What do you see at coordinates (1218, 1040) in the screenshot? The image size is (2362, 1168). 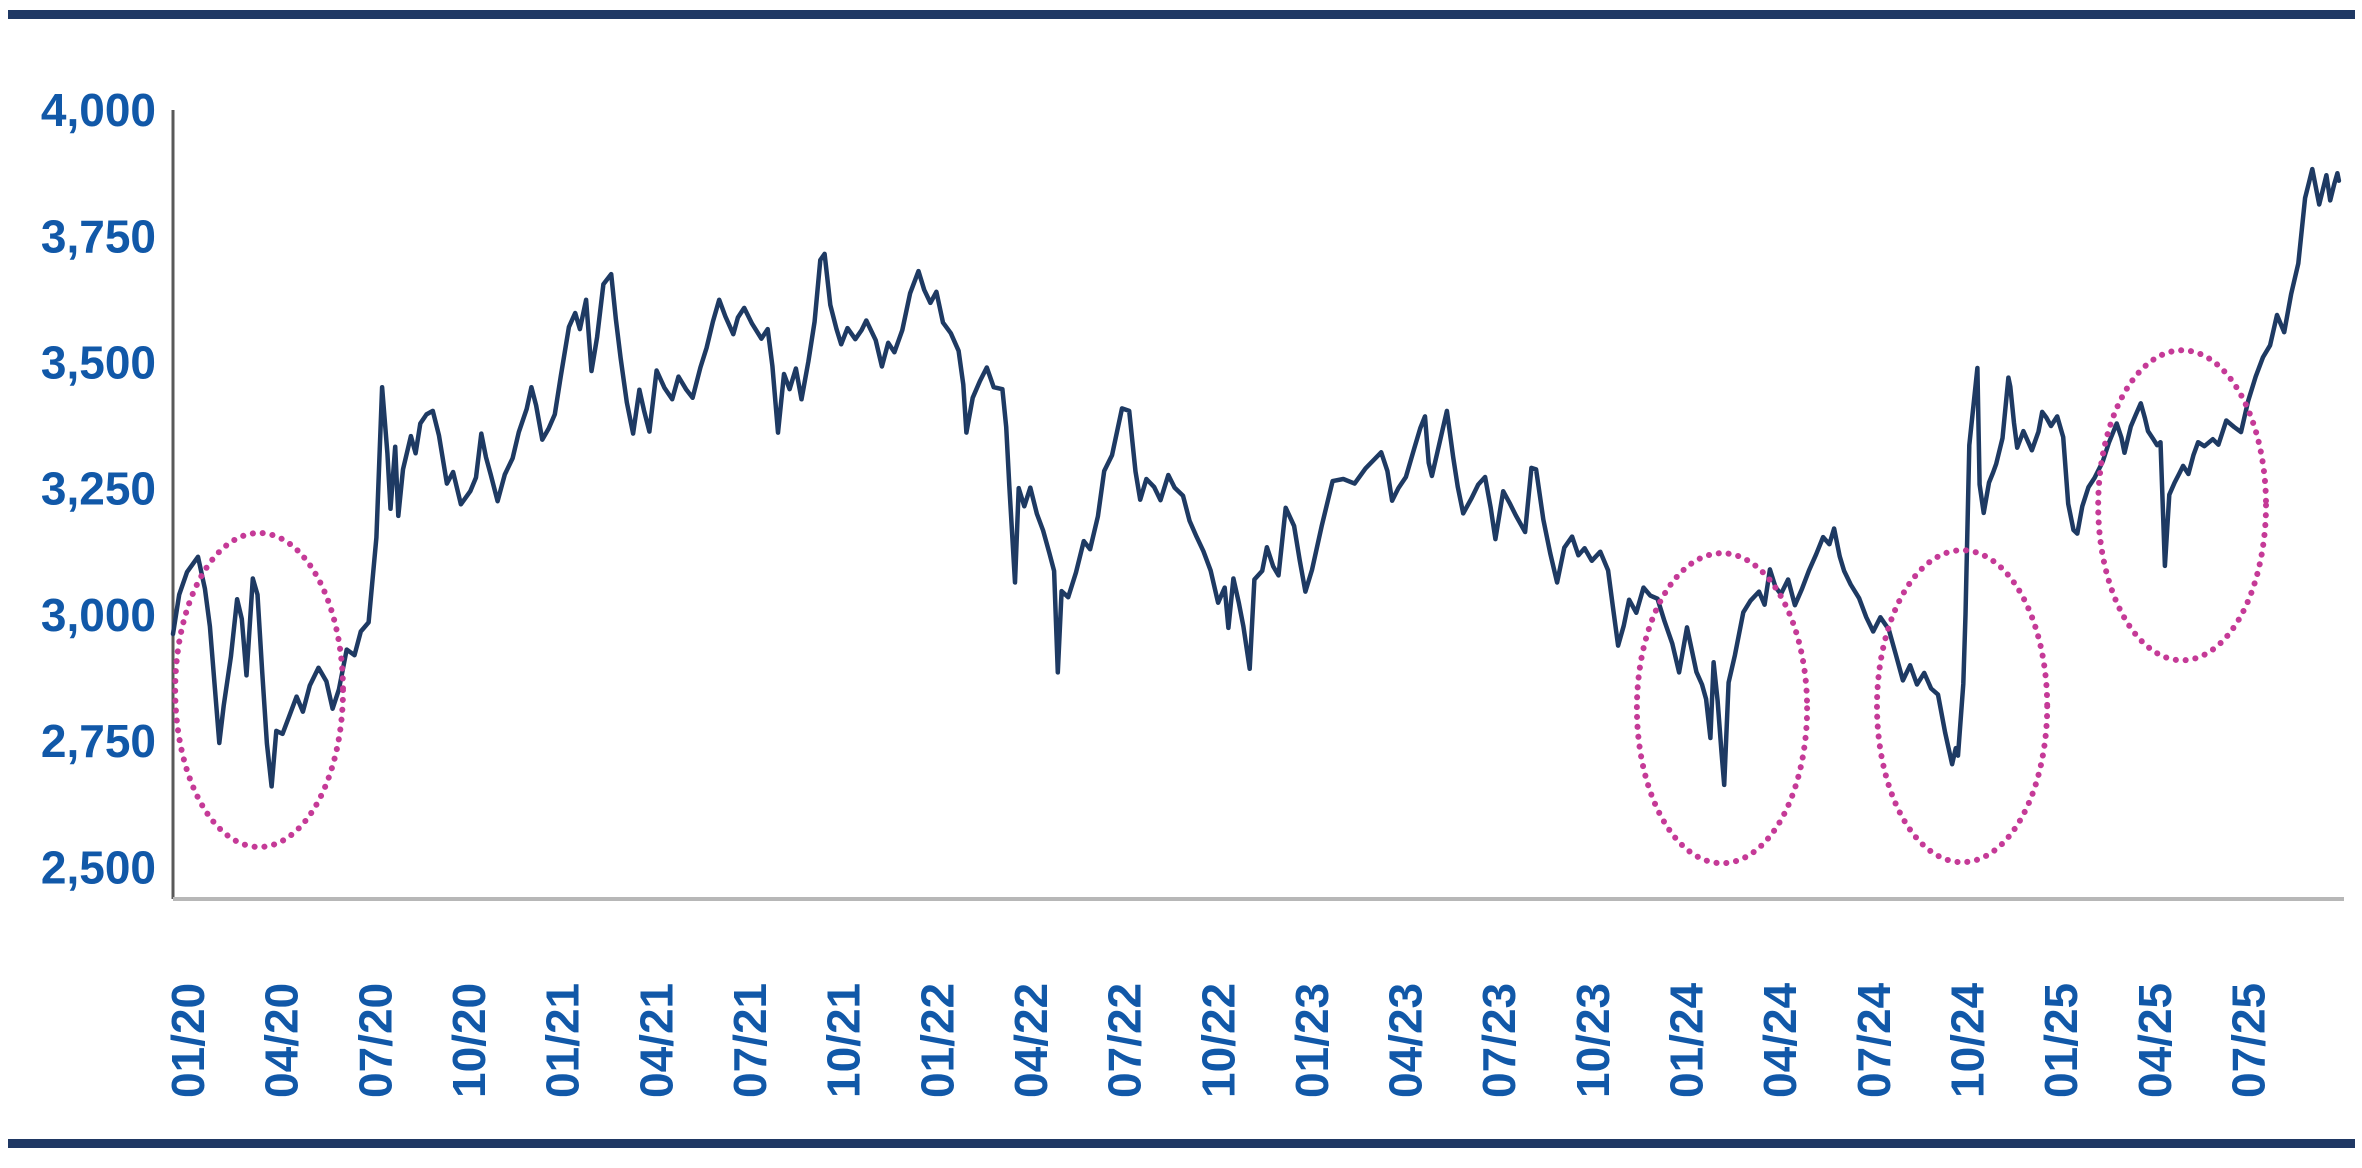 I see `x-tick-label: 10/22` at bounding box center [1218, 1040].